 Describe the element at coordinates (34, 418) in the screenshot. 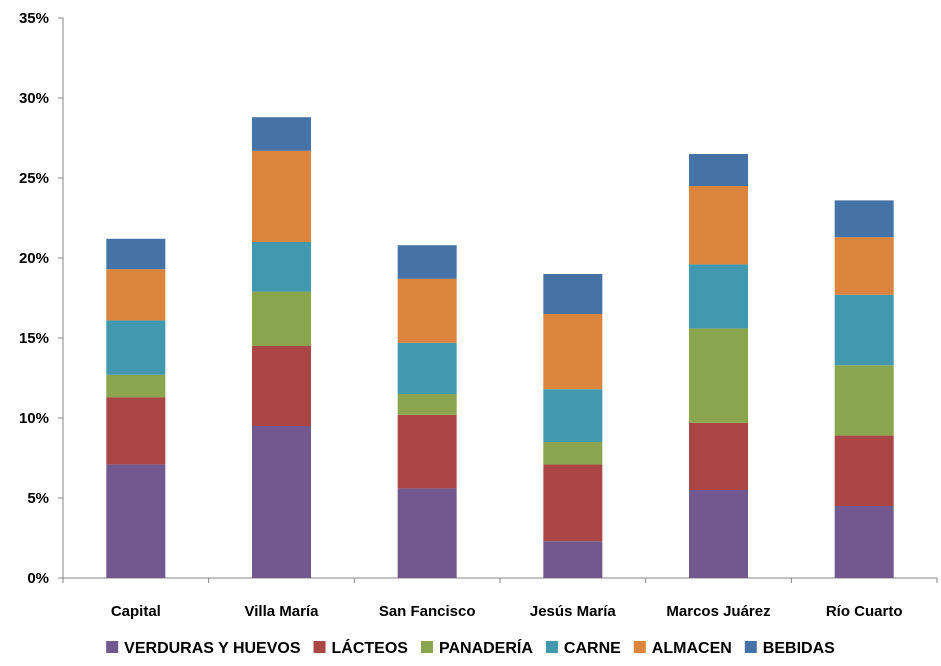

I see `y-tick-label: 10%` at that location.